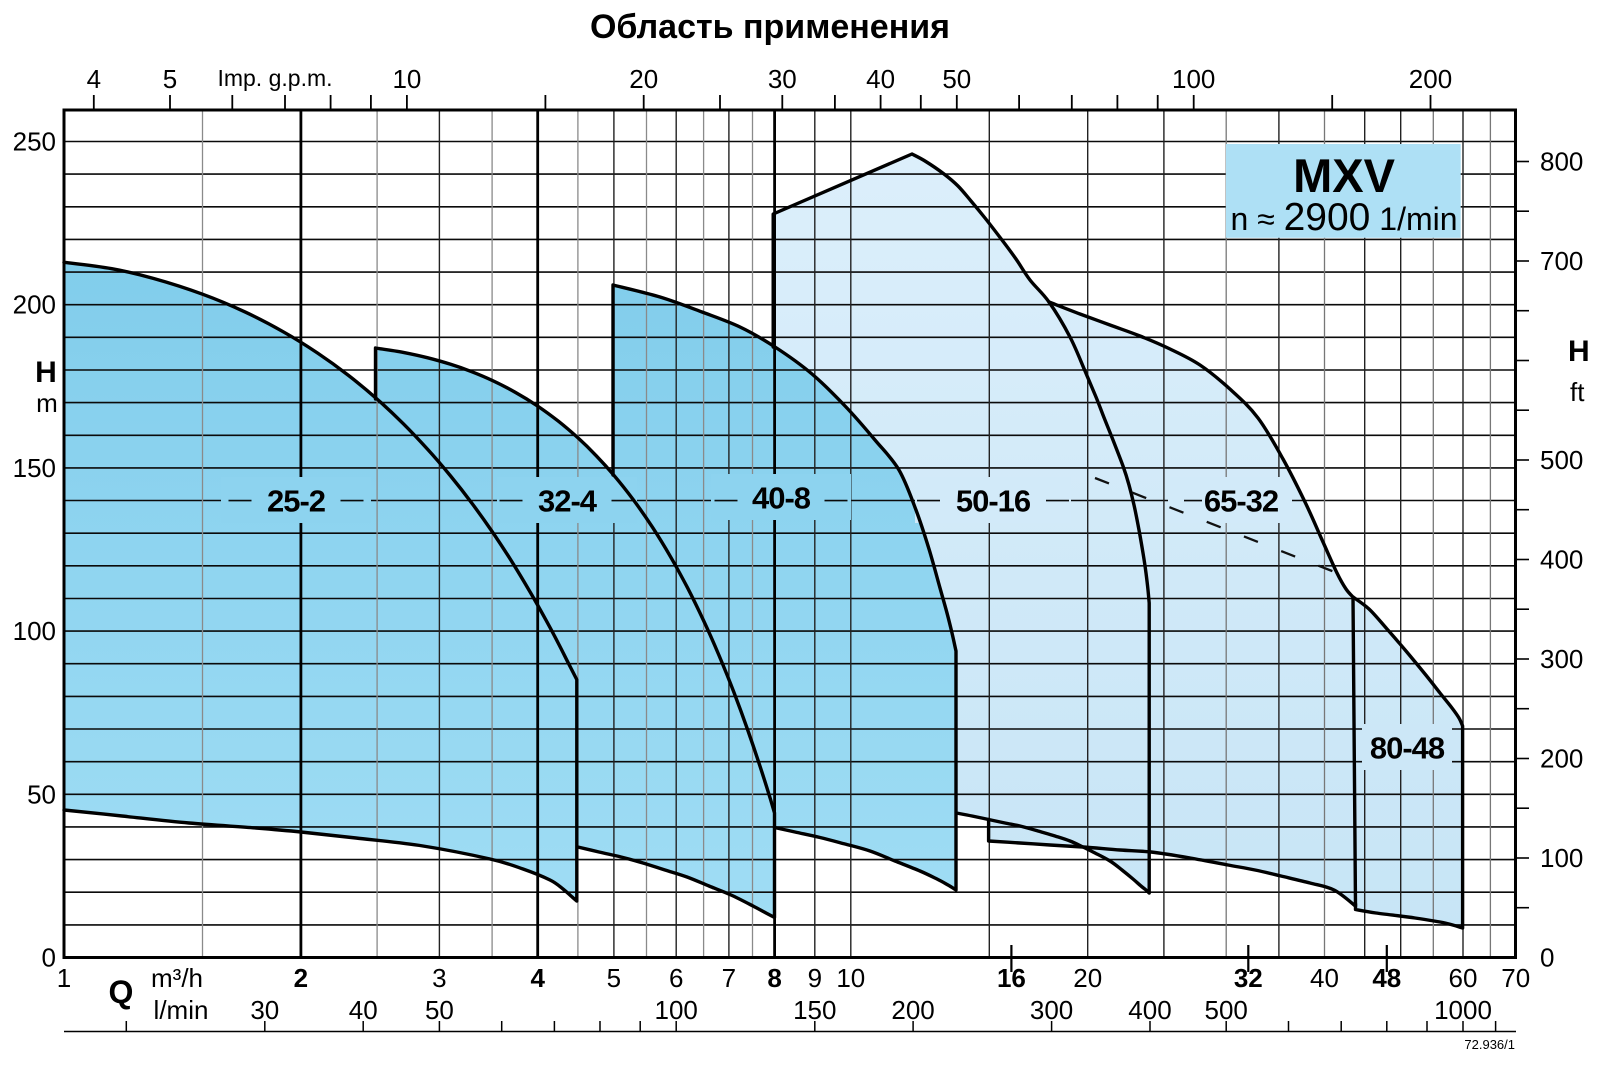  Describe the element at coordinates (1561, 162) in the screenshot. I see `svg-text: 800` at that location.